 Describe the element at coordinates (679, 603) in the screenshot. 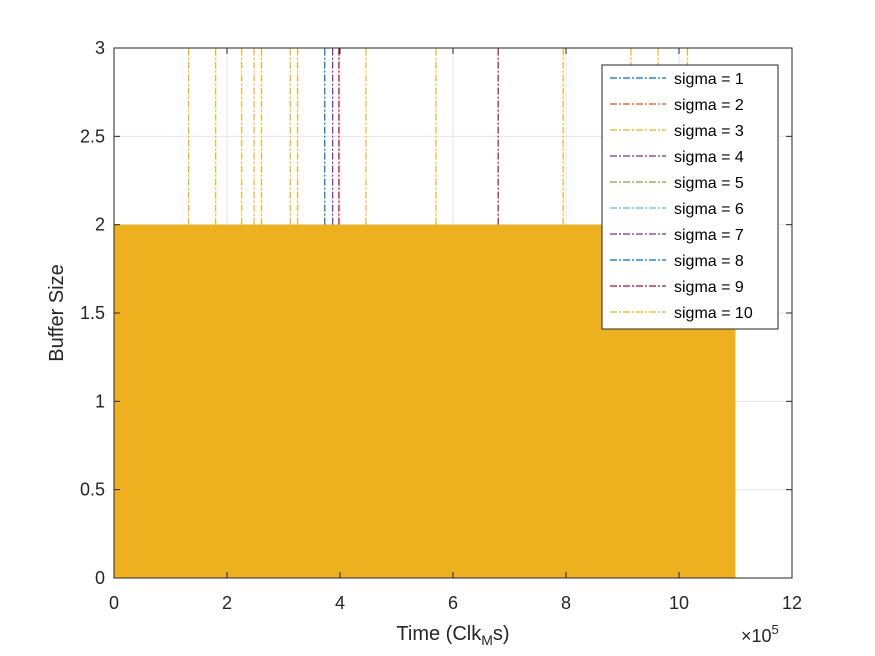

I see `x-tick-label: 10` at that location.